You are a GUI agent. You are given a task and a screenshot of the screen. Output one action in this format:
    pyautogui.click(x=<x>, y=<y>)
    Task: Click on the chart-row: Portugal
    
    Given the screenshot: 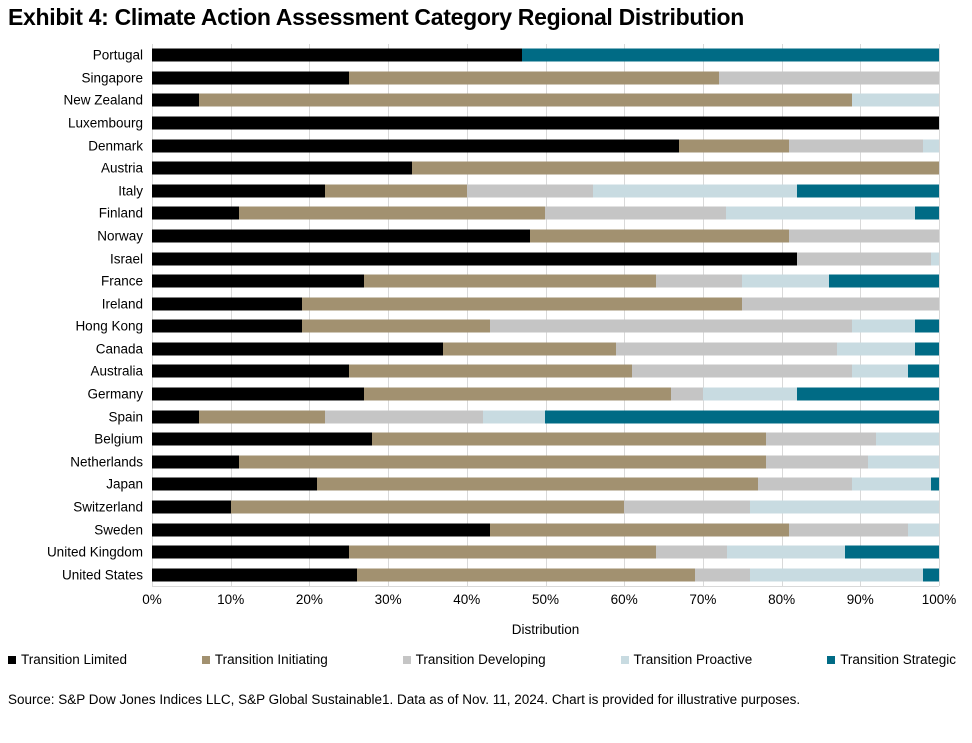 What is the action you would take?
    pyautogui.click(x=516, y=55)
    